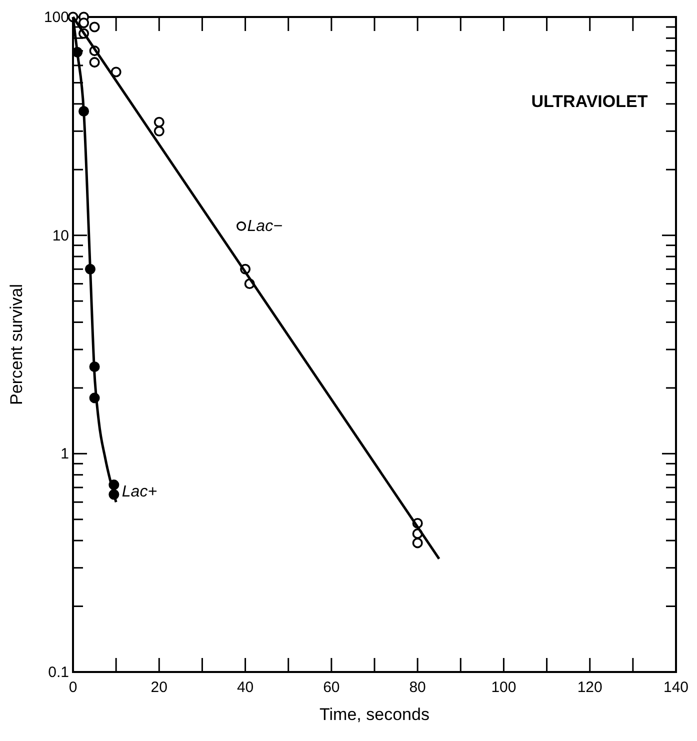 Image resolution: width=697 pixels, height=741 pixels. Describe the element at coordinates (64, 454) in the screenshot. I see `y-tick-label: 1` at that location.